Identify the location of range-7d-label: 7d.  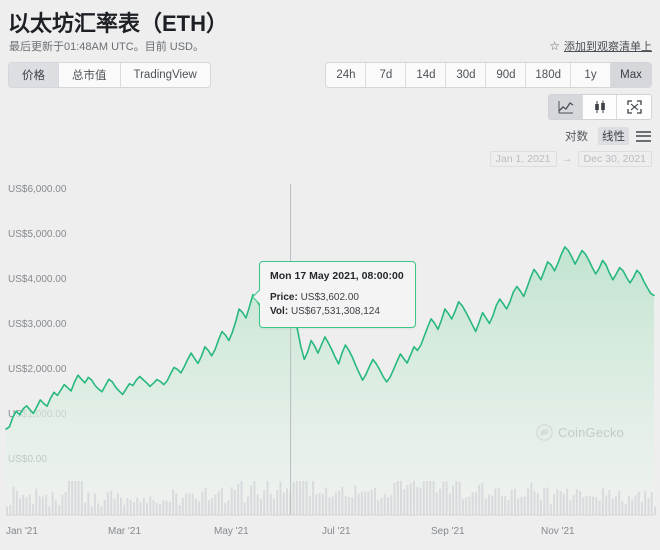
(386, 75).